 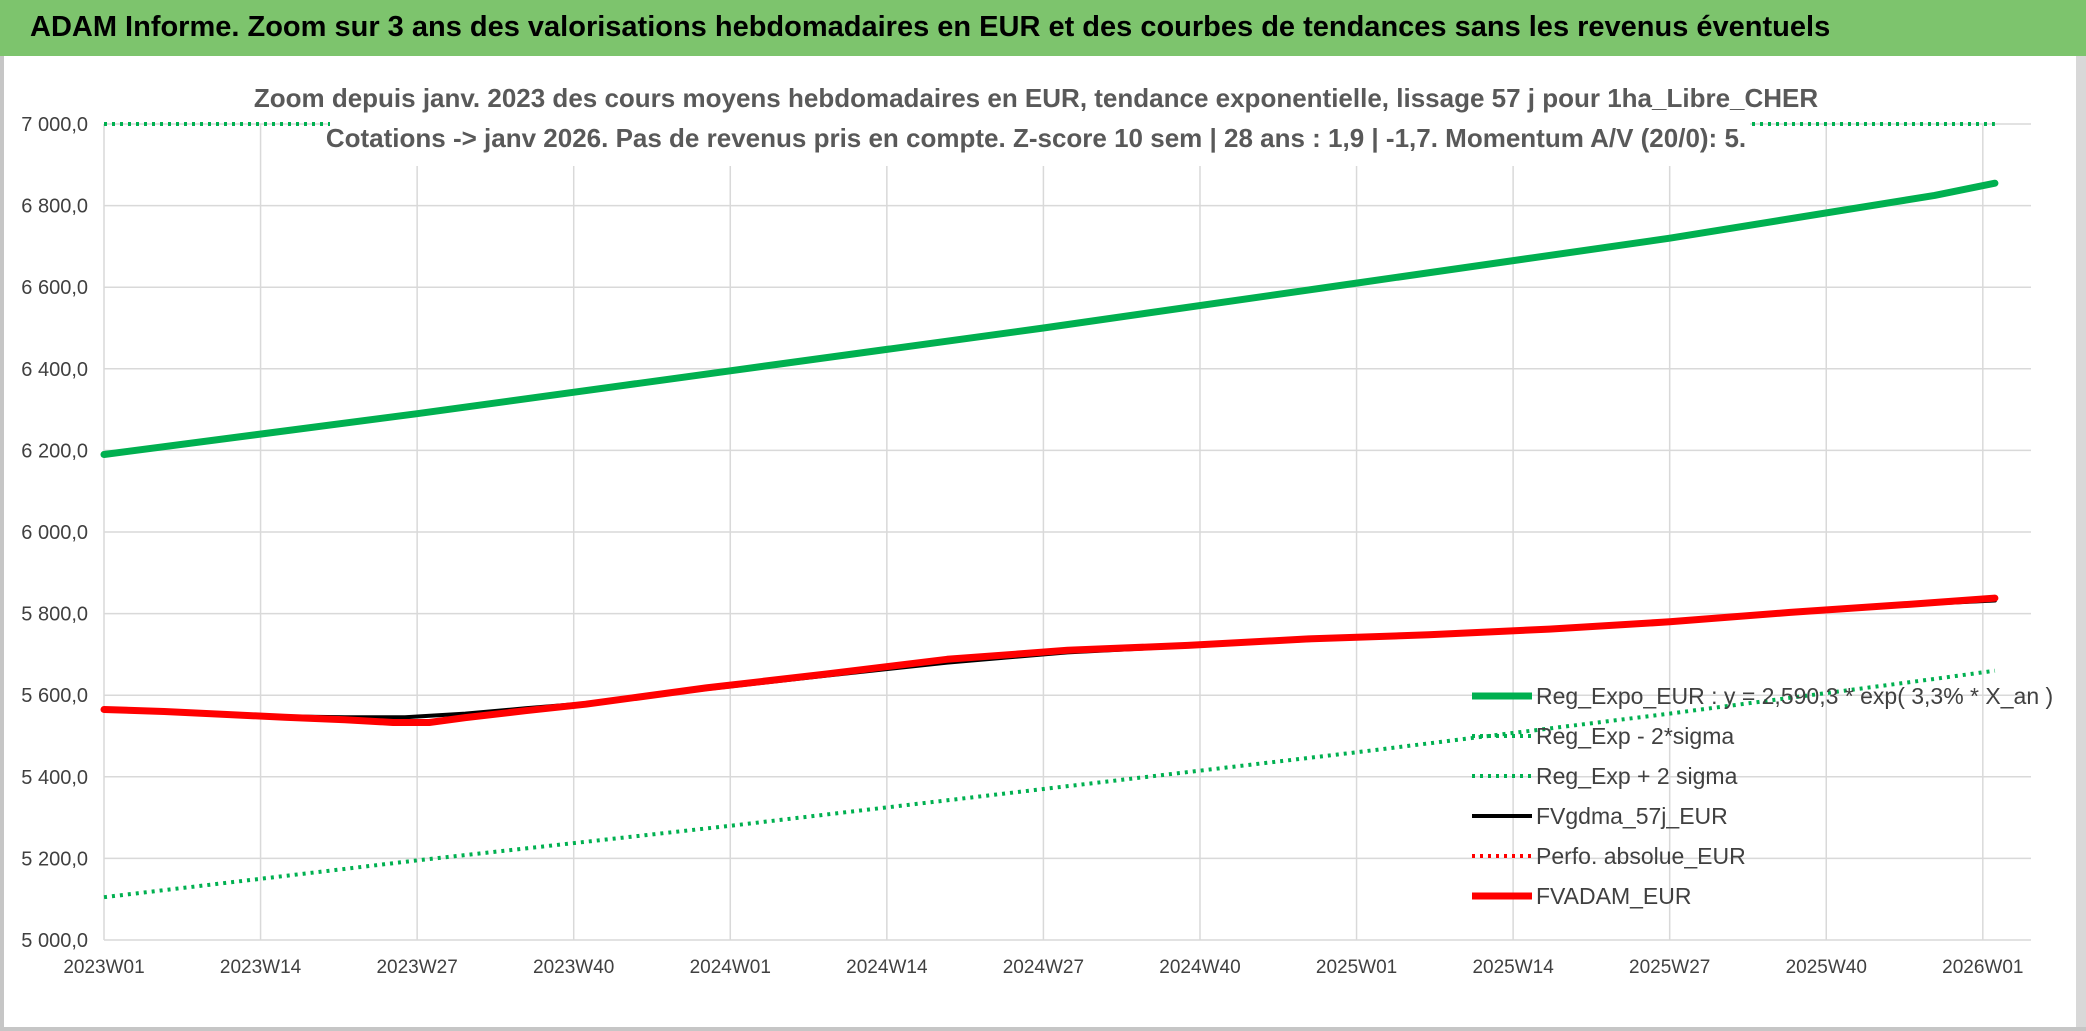 What do you see at coordinates (54, 288) in the screenshot?
I see `y-tick-label: 6 600,0` at bounding box center [54, 288].